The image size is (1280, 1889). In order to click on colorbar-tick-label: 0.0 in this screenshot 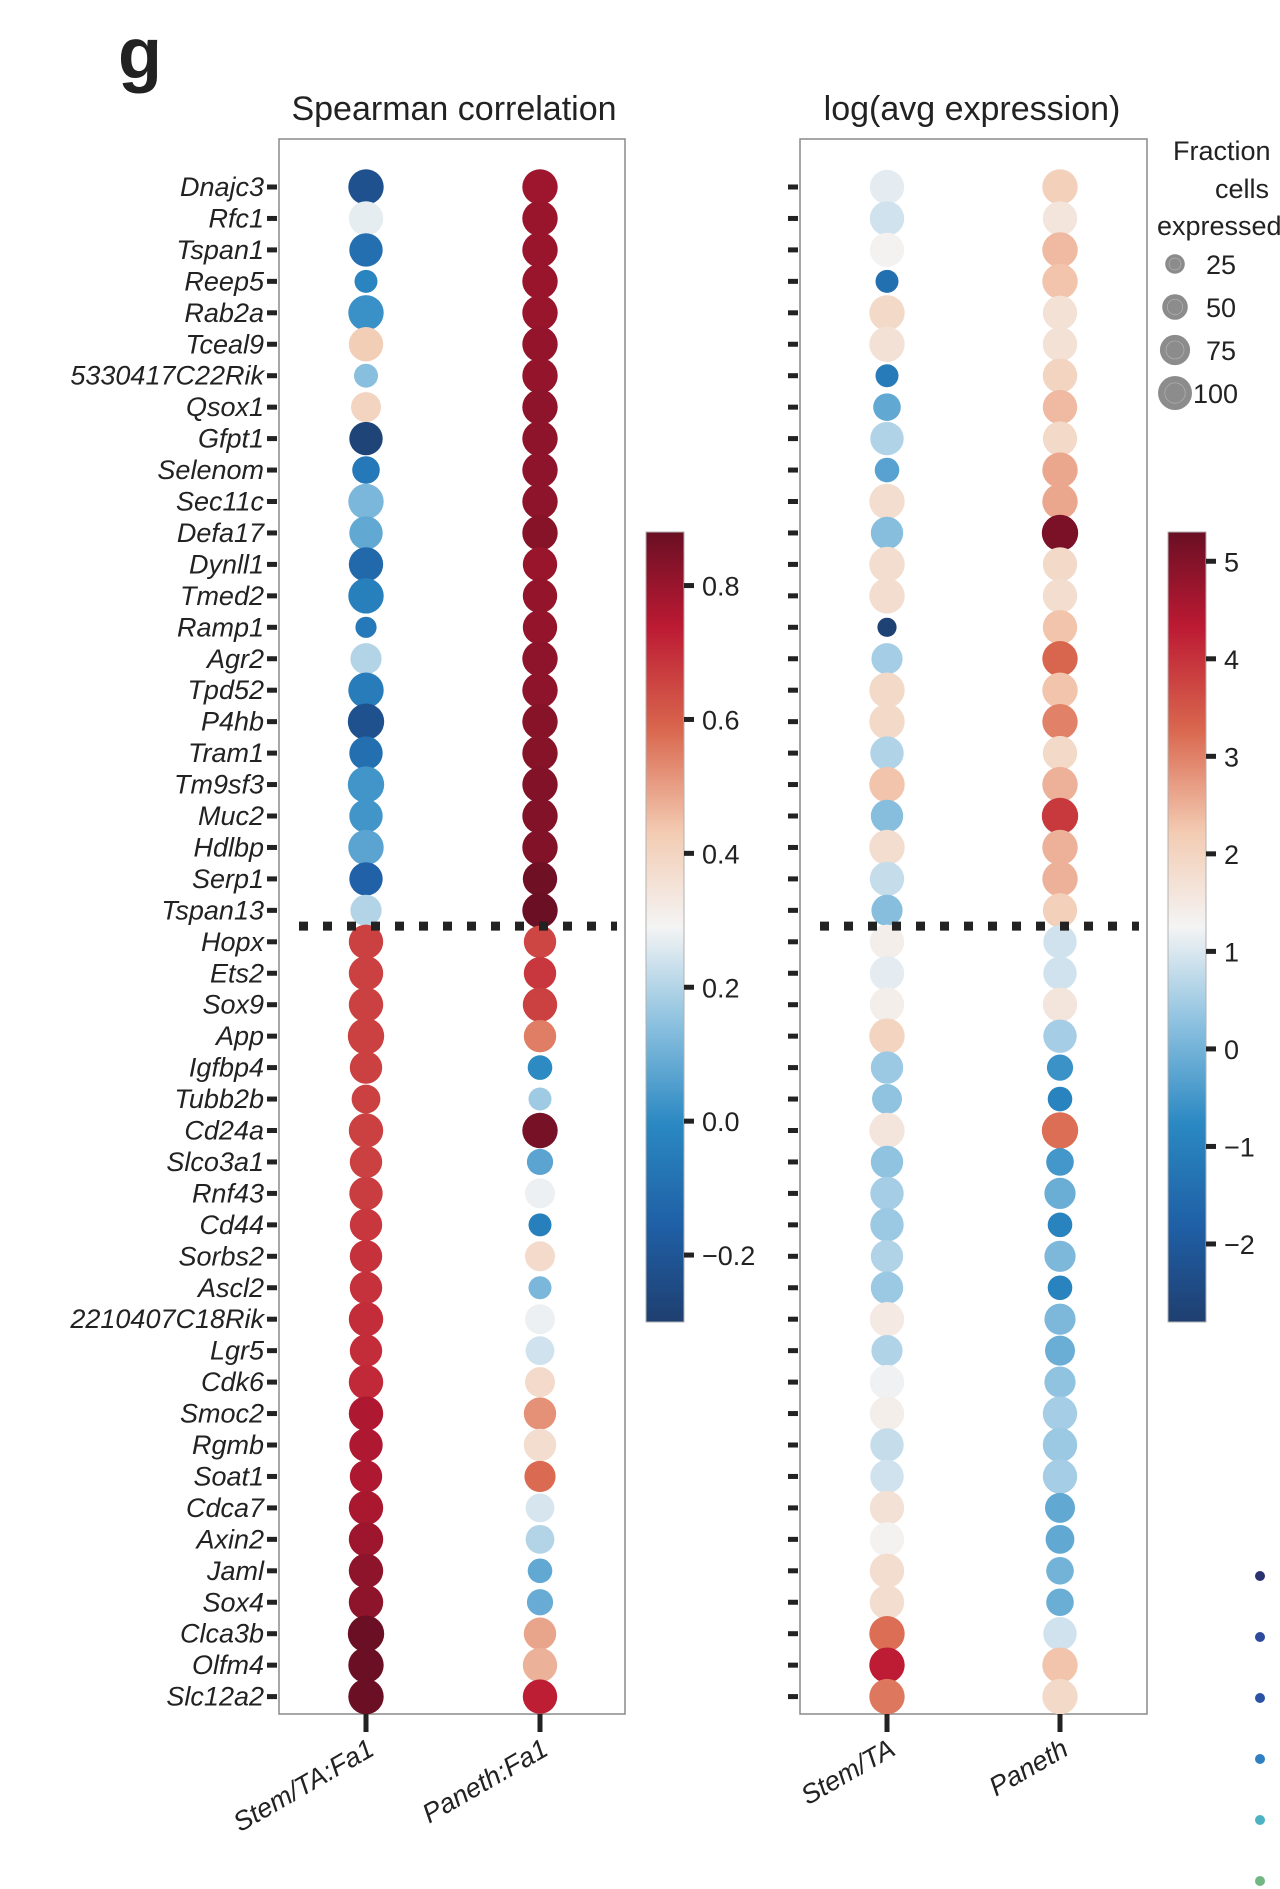, I will do `click(721, 1122)`.